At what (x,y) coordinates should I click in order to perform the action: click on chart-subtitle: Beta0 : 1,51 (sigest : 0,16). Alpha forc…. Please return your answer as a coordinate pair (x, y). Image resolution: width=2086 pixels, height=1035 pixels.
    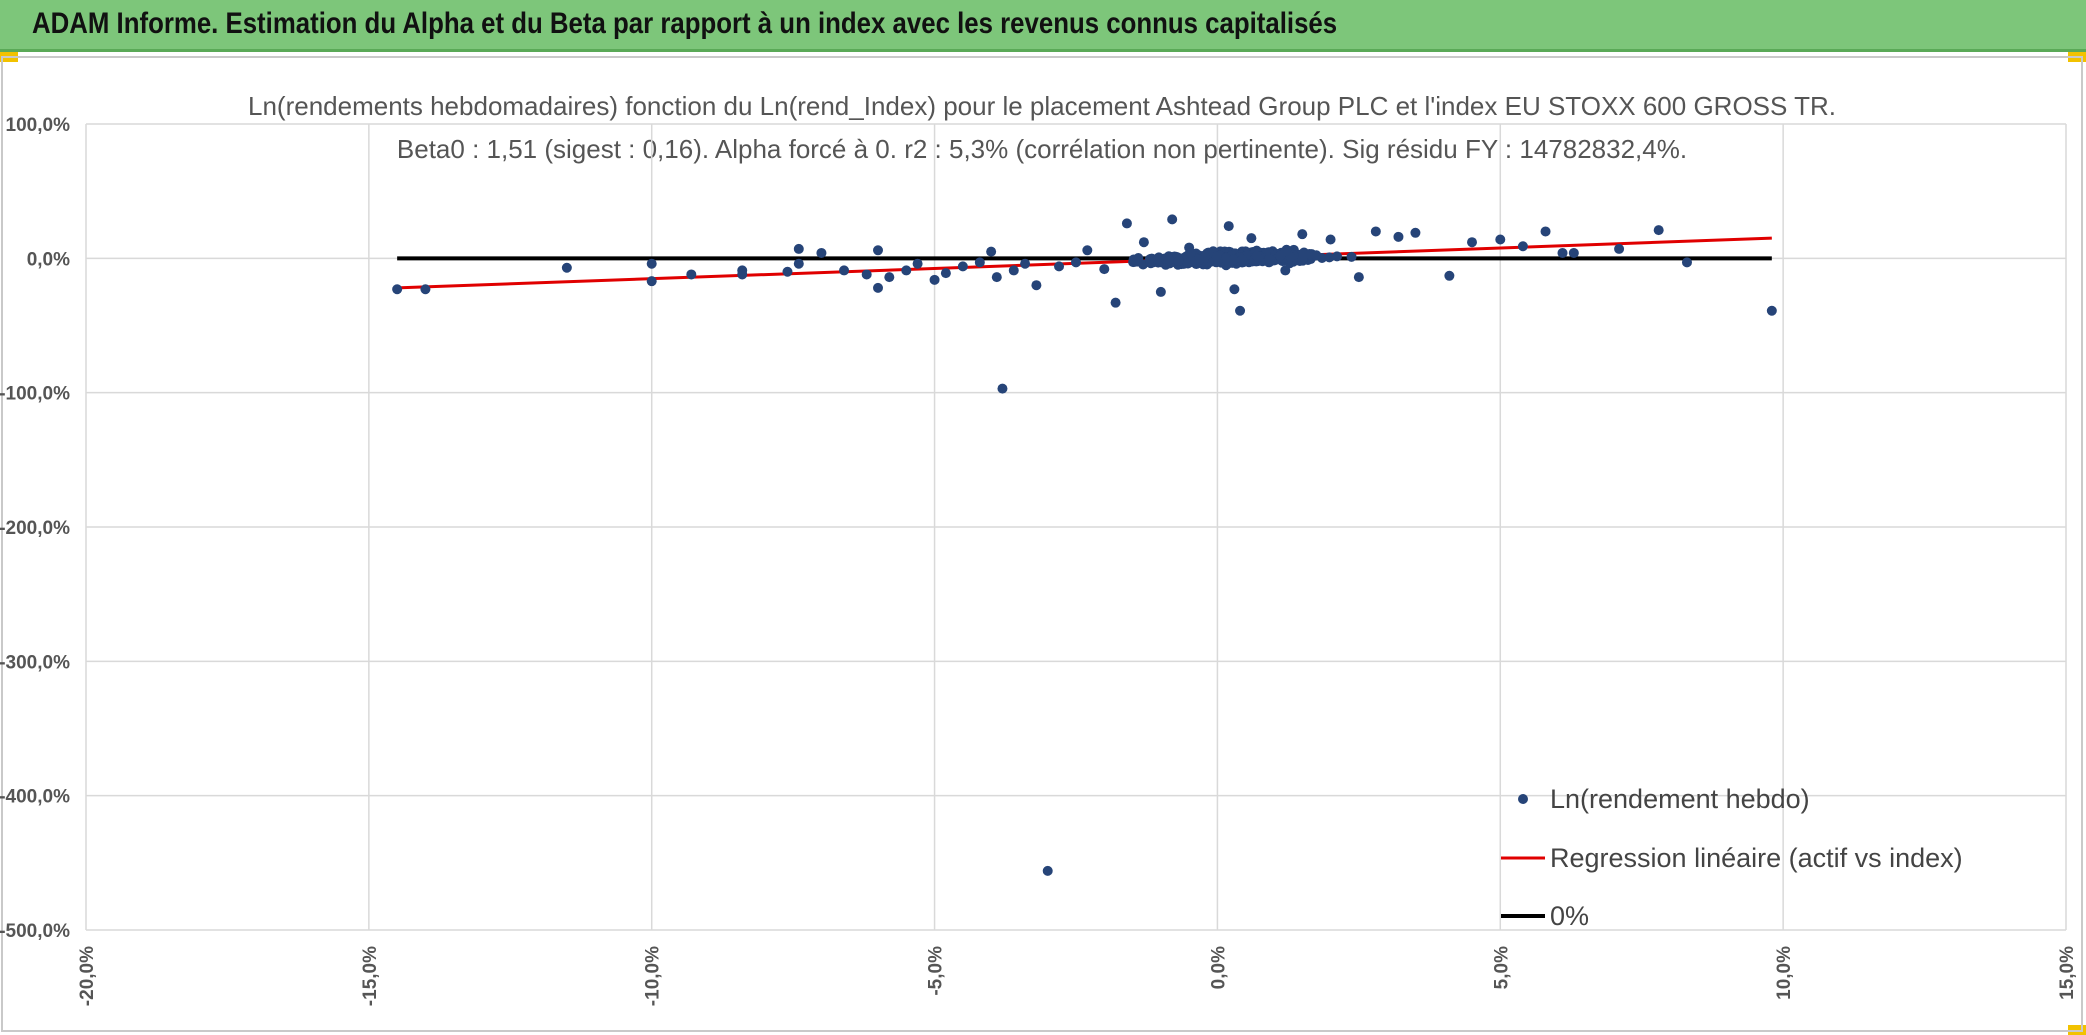
    Looking at the image, I should click on (1042, 149).